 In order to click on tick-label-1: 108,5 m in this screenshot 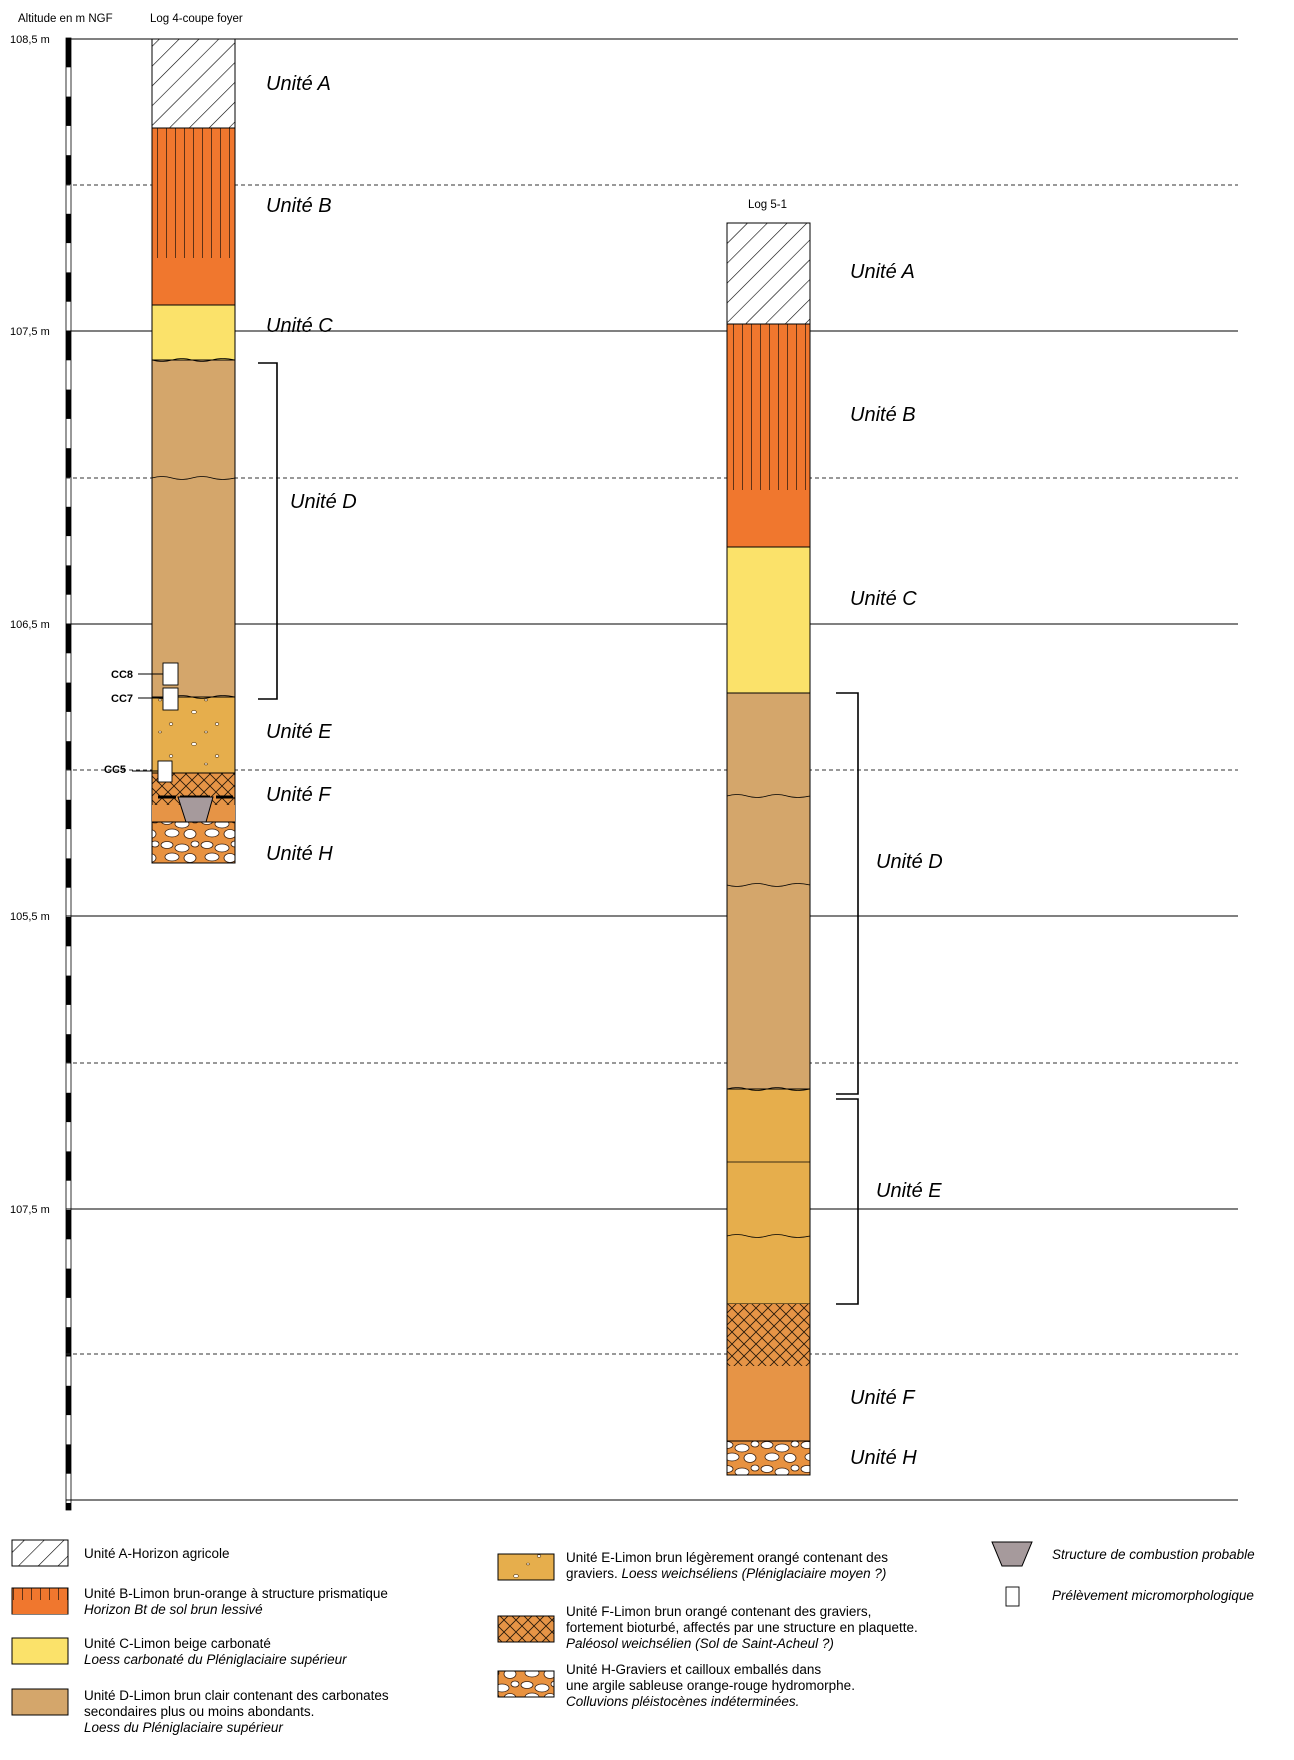, I will do `click(30, 40)`.